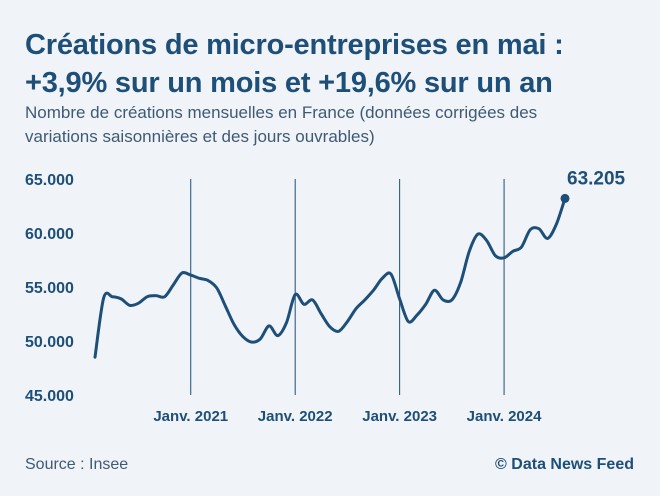 Image resolution: width=660 pixels, height=496 pixels. What do you see at coordinates (289, 83) in the screenshot?
I see `title-line-2: +3,9% sur un mois et +19,6% sur un an` at bounding box center [289, 83].